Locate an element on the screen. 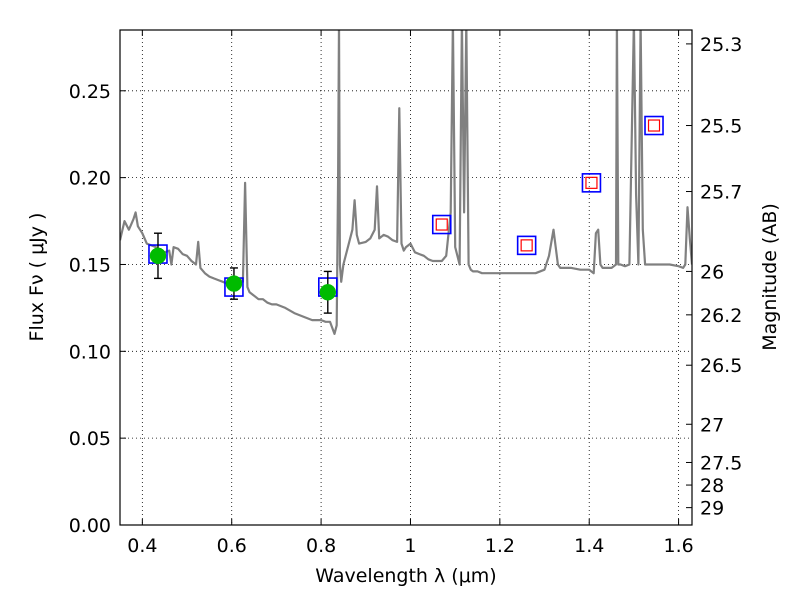  right-axis-label: Magnitude (AB) is located at coordinates (770, 277).